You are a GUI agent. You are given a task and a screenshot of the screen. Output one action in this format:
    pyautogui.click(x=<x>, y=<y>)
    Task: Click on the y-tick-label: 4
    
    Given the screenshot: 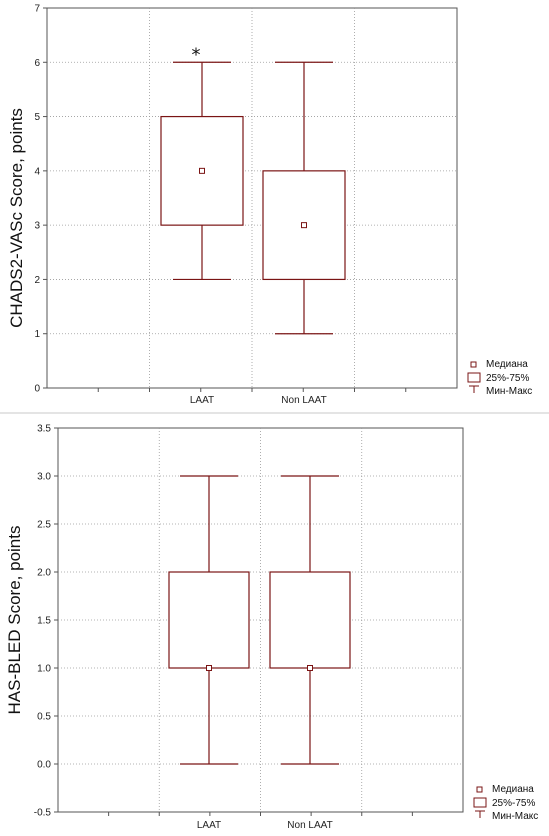 What is the action you would take?
    pyautogui.click(x=37, y=171)
    